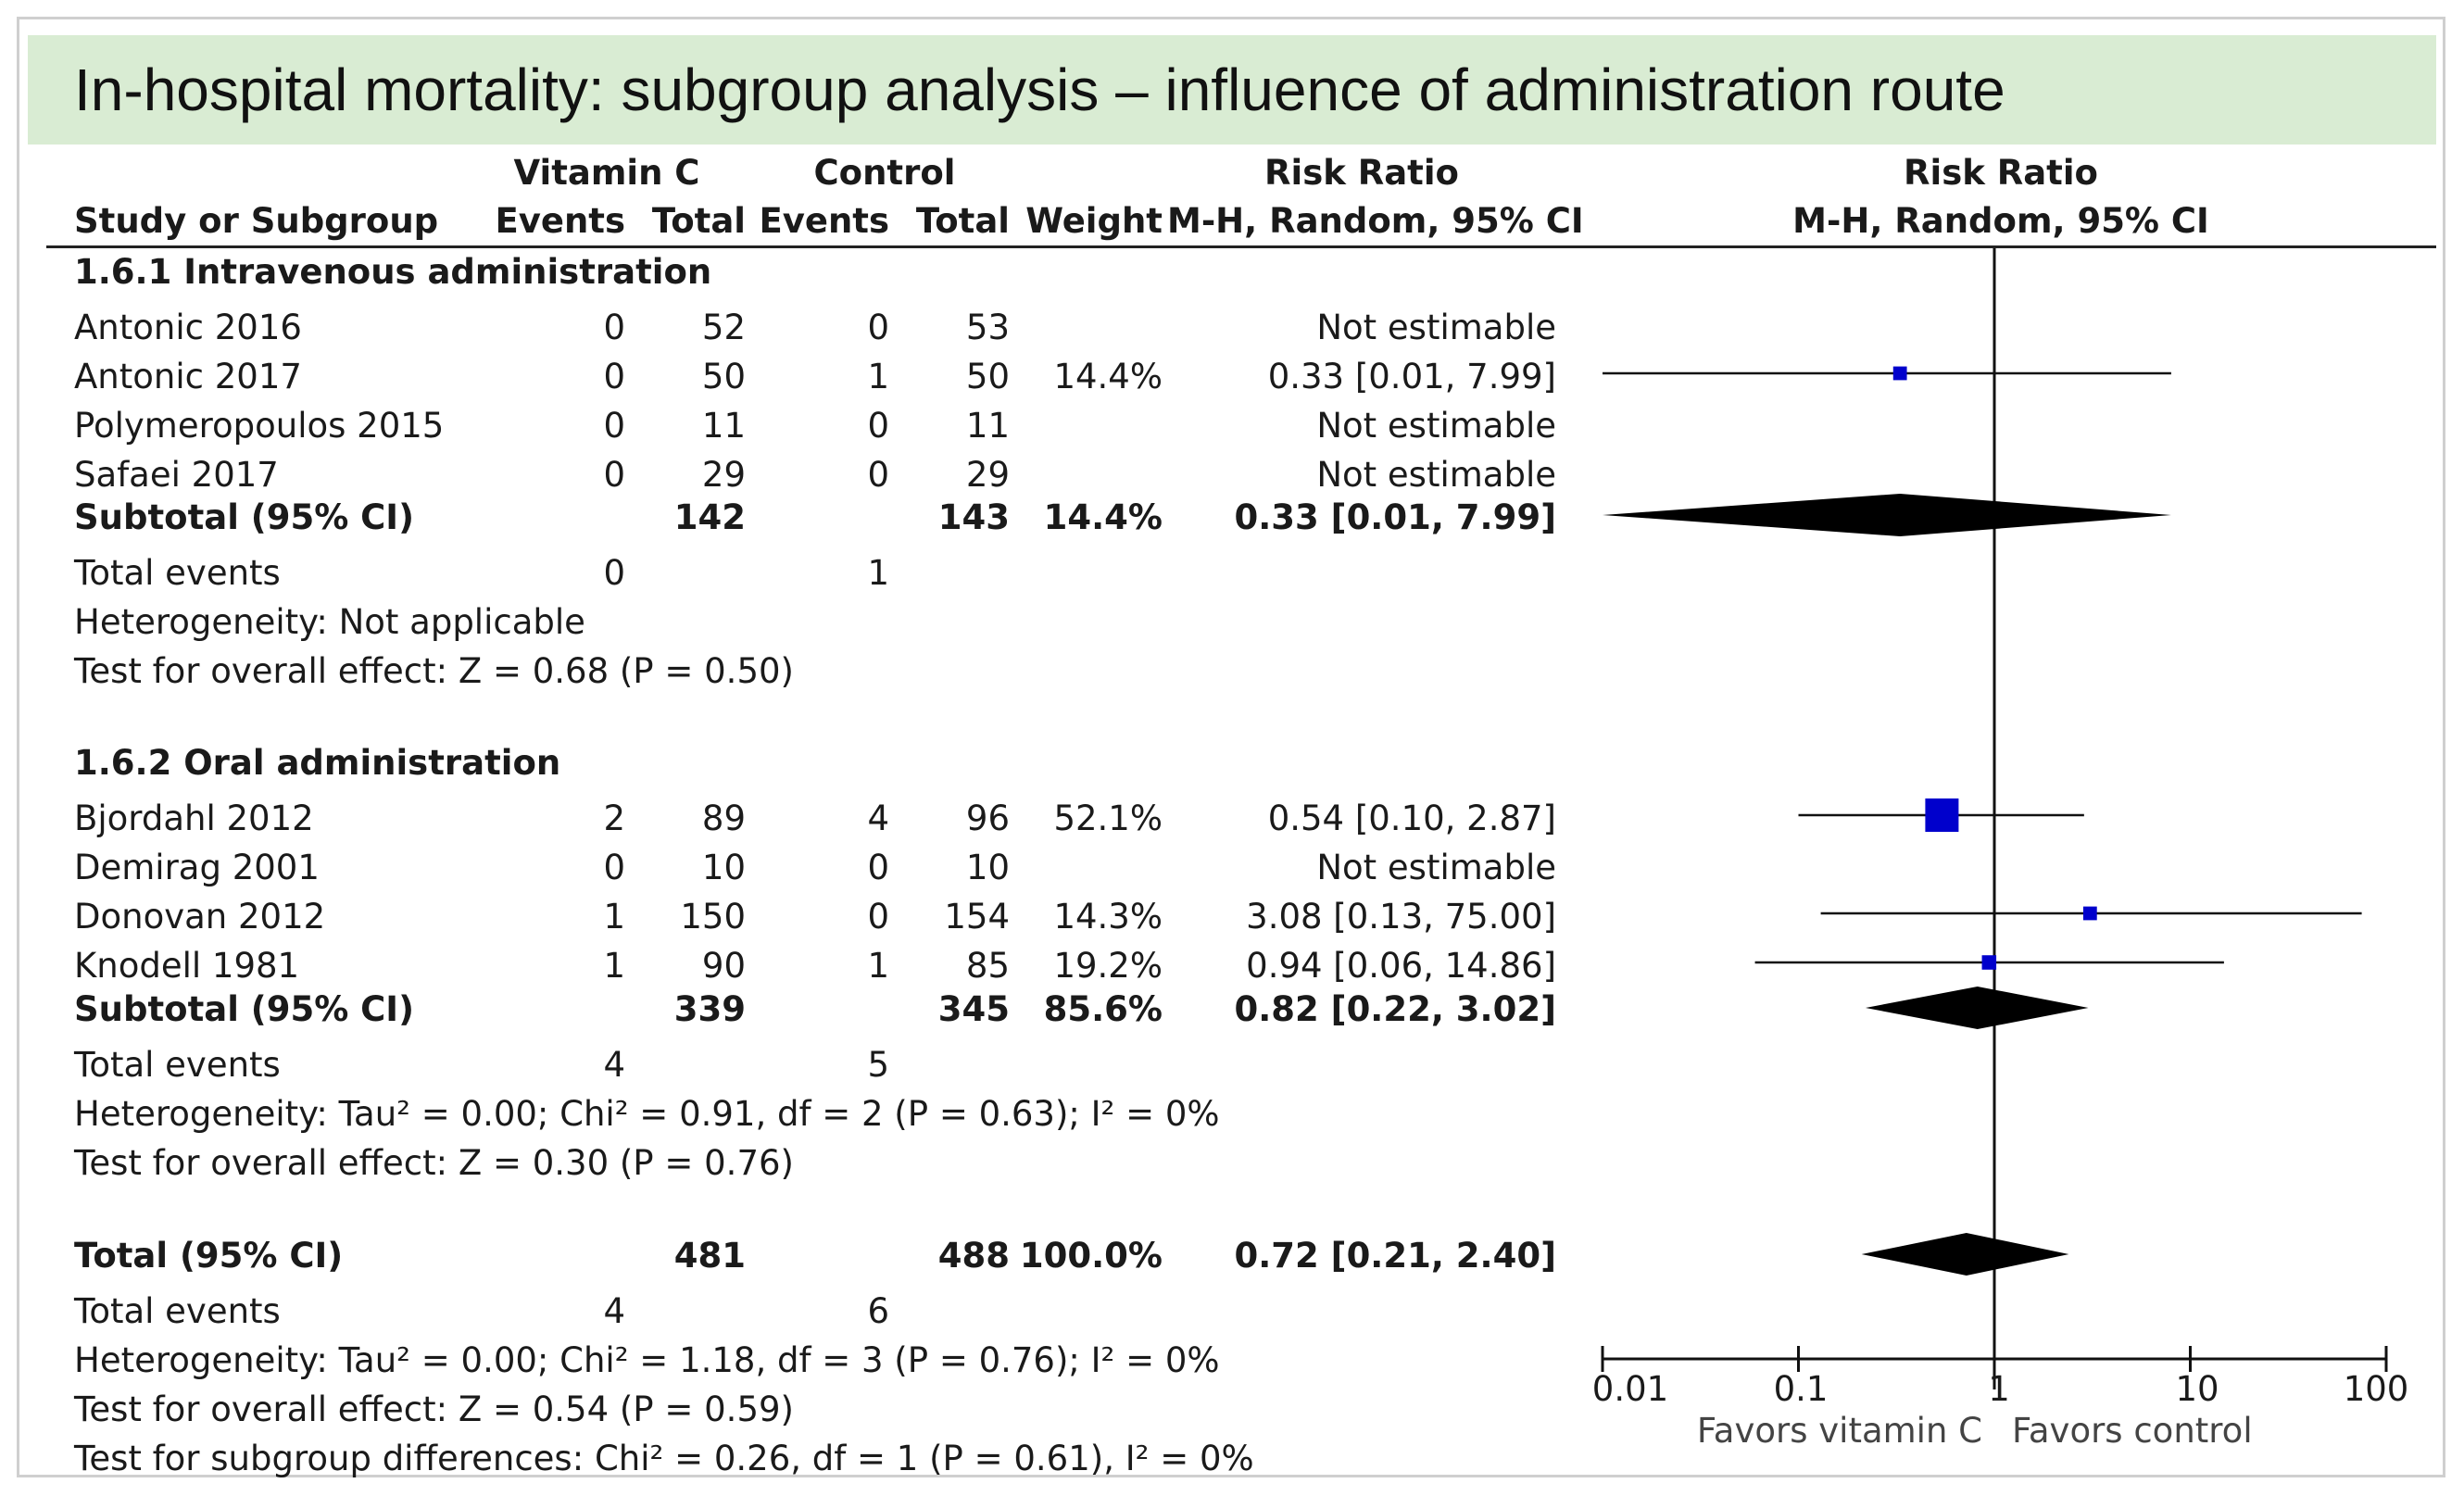  Describe the element at coordinates (1412, 376) in the screenshot. I see `risk-ratio-ci: 0.33 [0.01, 7.99]` at that location.